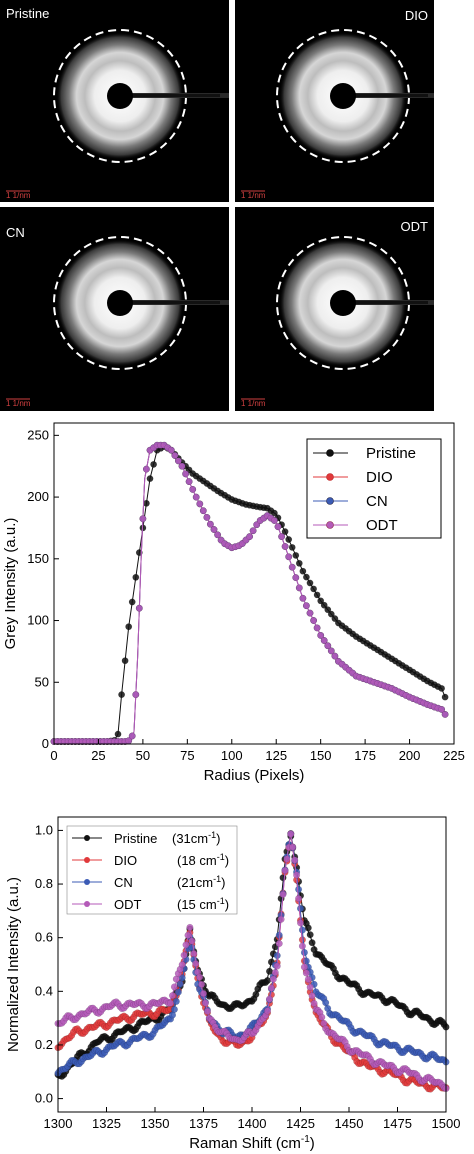 The height and width of the screenshot is (1154, 474). Describe the element at coordinates (454, 755) in the screenshot. I see `x-tick-label: 225` at that location.